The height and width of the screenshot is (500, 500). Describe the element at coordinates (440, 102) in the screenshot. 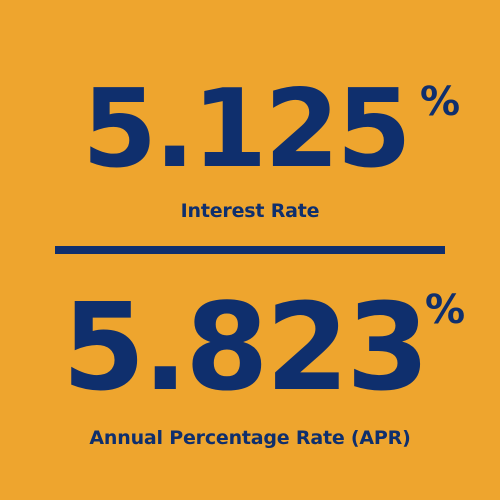

I see `interest-percent-symbol: %` at that location.